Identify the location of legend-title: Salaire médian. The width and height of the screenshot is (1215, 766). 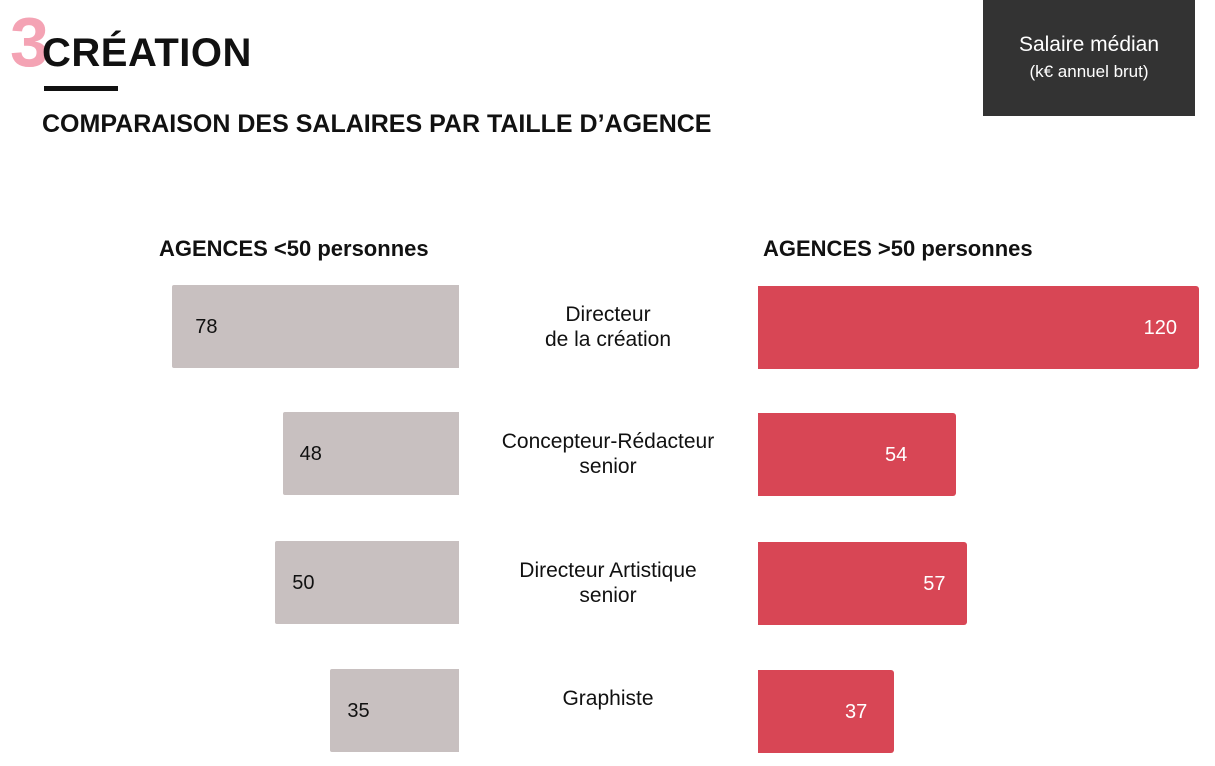
(1089, 44).